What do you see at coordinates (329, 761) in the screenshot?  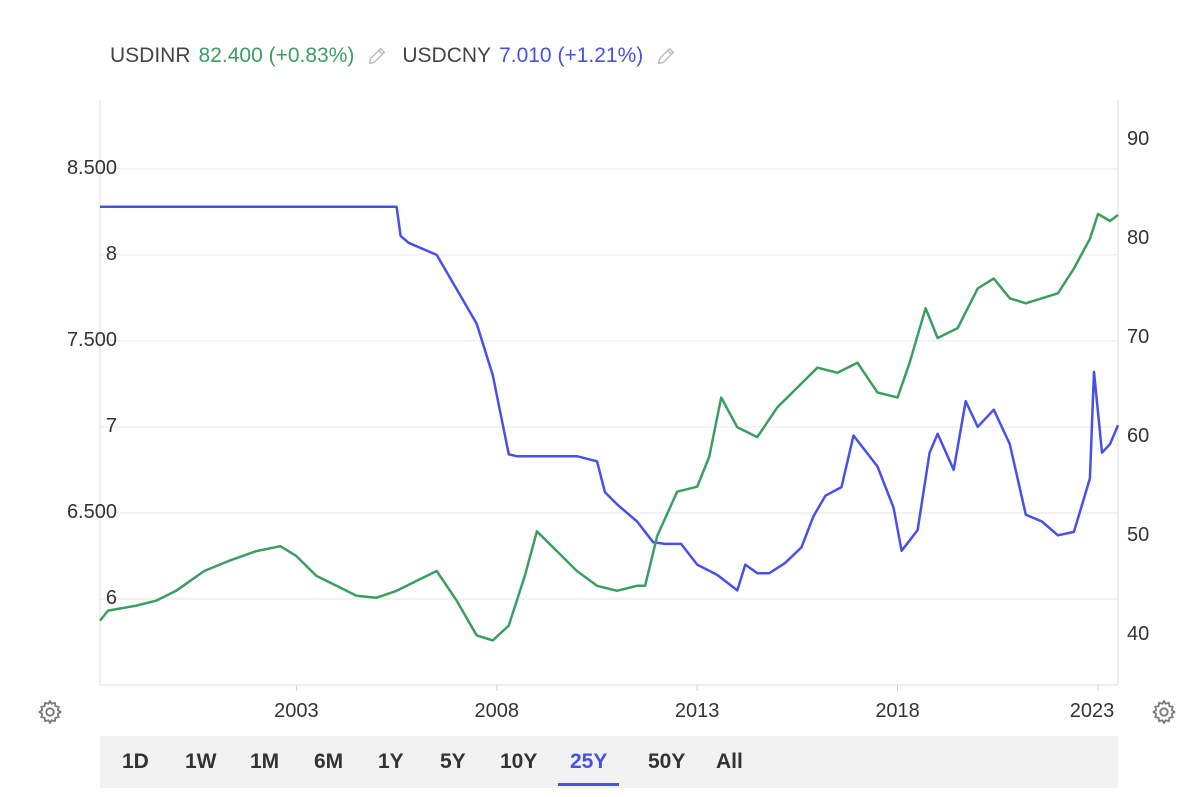 I see `range-button-6m: 6M` at bounding box center [329, 761].